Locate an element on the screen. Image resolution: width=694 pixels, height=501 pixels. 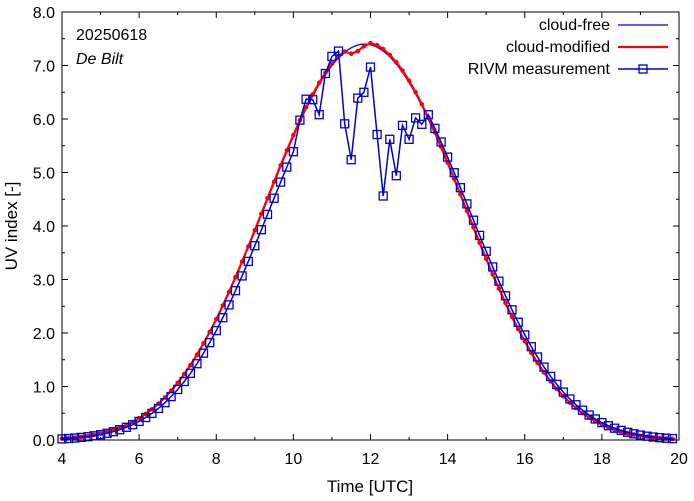
y-axis-label: UV index [-] is located at coordinates (11, 226).